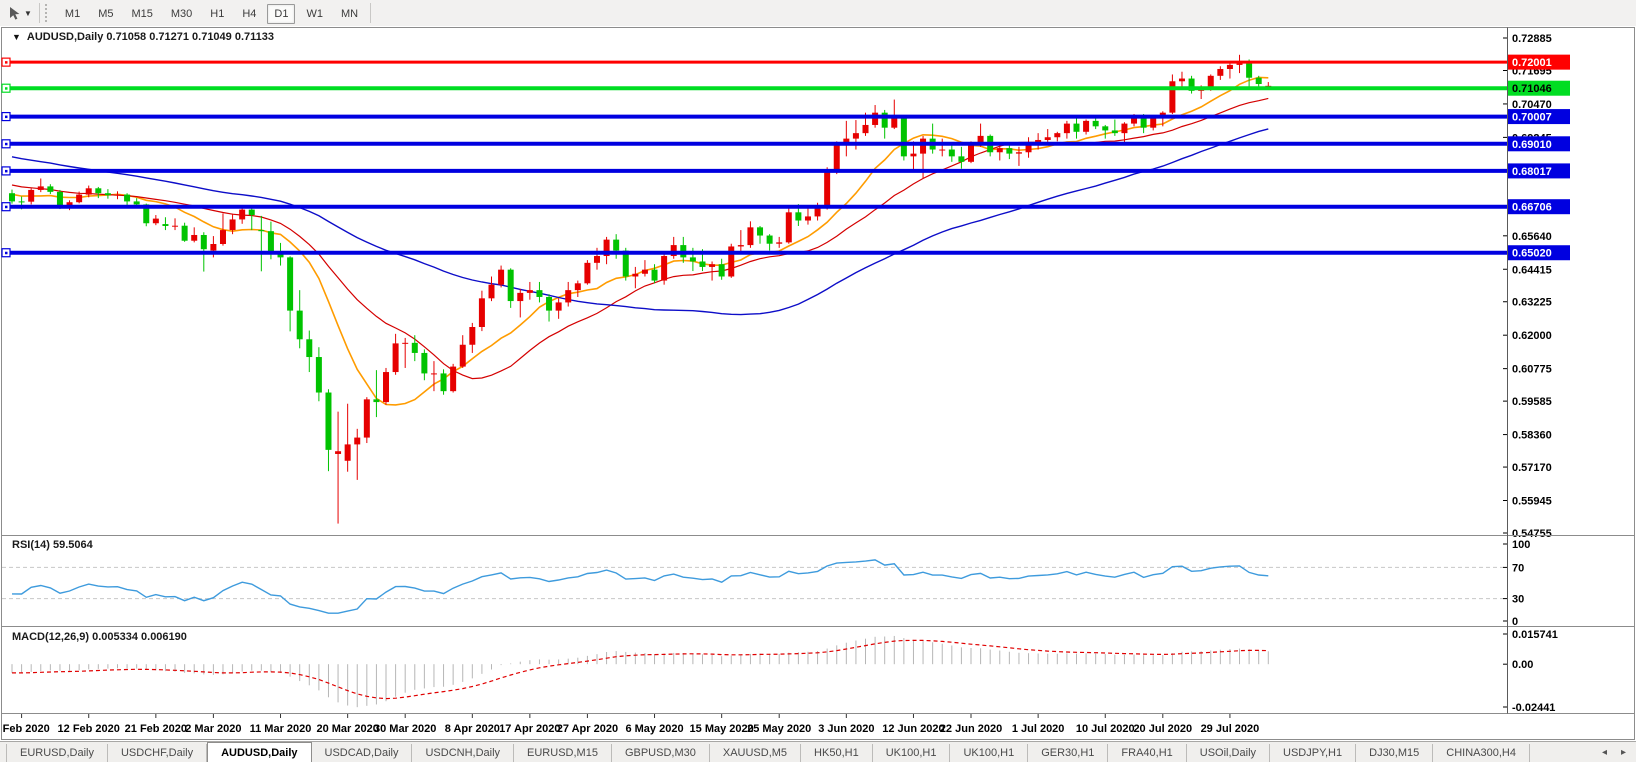  I want to click on chart-tab-11: GER30,H1, so click(1068, 753).